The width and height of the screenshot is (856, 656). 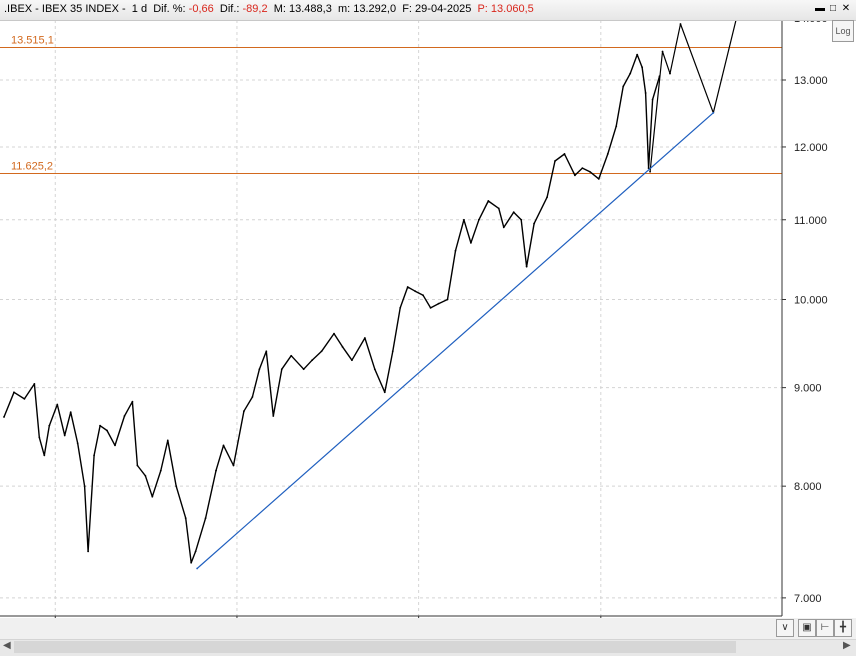 I want to click on crosshair-icon: ╋, so click(x=843, y=628).